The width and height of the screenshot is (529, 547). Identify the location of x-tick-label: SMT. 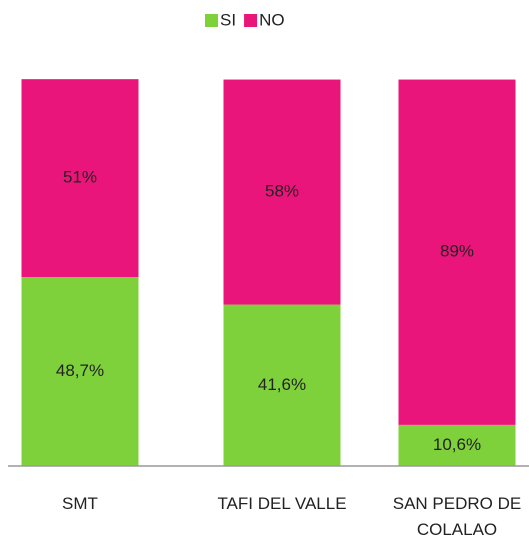
(80, 503).